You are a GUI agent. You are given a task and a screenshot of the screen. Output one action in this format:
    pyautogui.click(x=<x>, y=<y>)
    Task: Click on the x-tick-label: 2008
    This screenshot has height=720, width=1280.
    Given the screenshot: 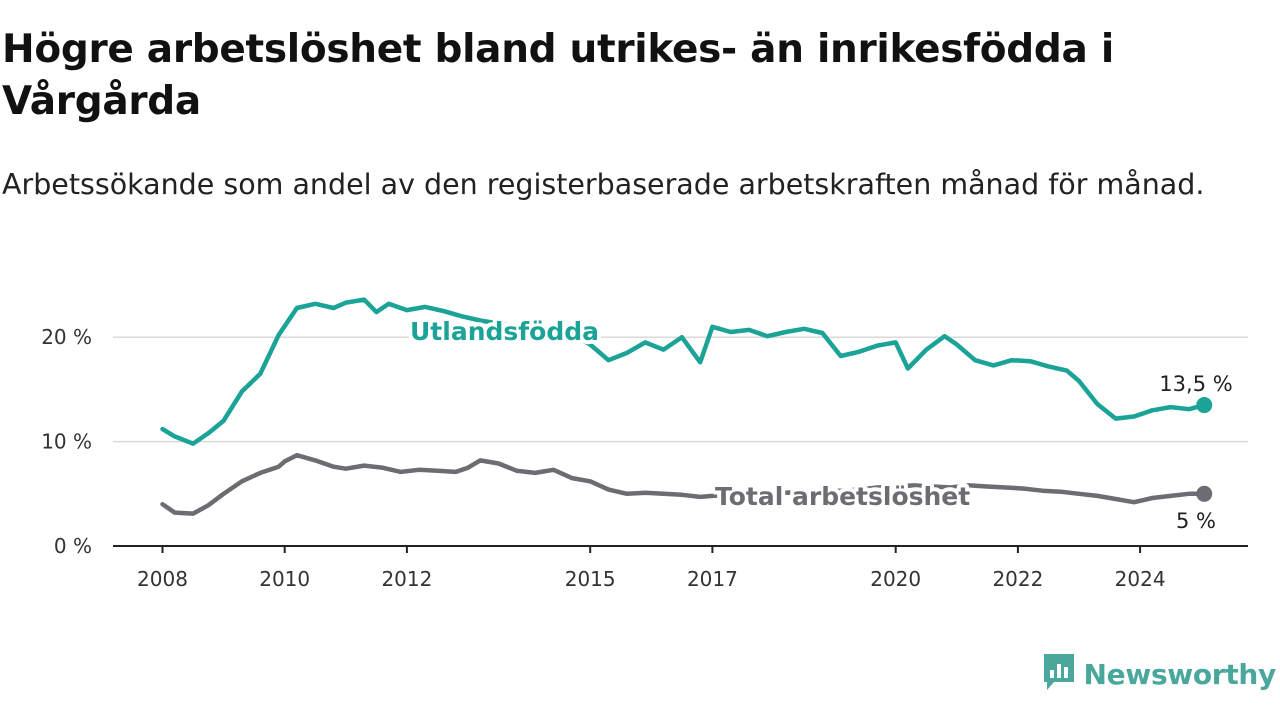 What is the action you would take?
    pyautogui.click(x=162, y=579)
    